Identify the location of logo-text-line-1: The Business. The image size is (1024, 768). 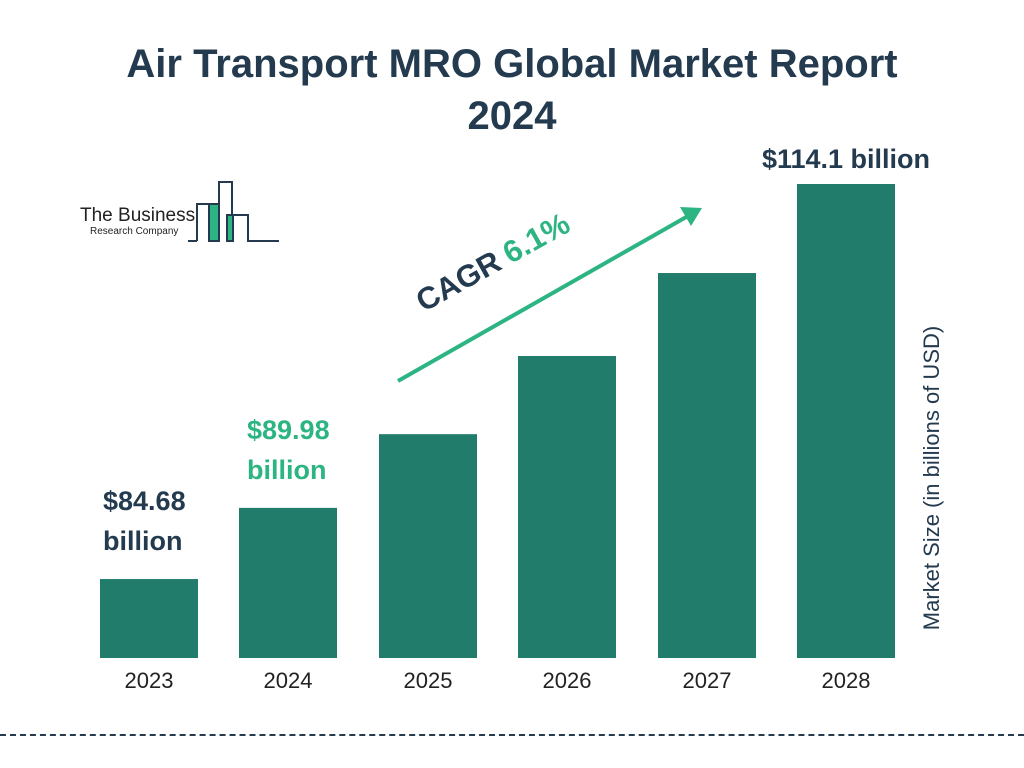
(138, 215).